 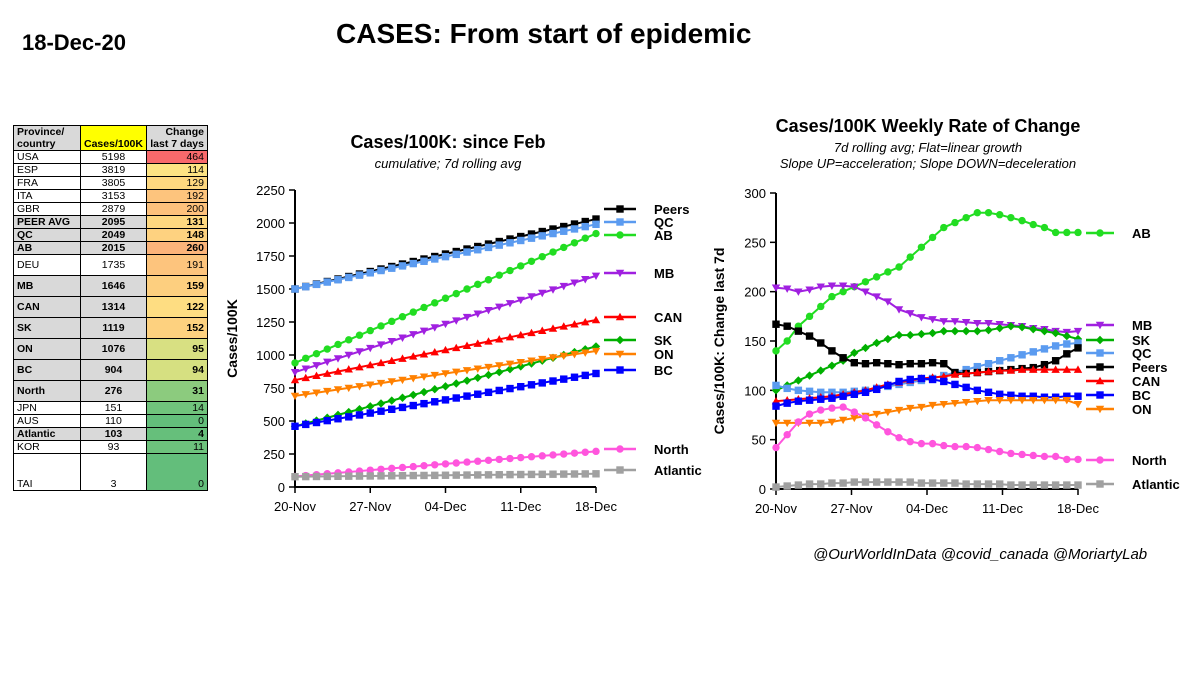 What do you see at coordinates (755, 292) in the screenshot?
I see `y-tick-label: 200` at bounding box center [755, 292].